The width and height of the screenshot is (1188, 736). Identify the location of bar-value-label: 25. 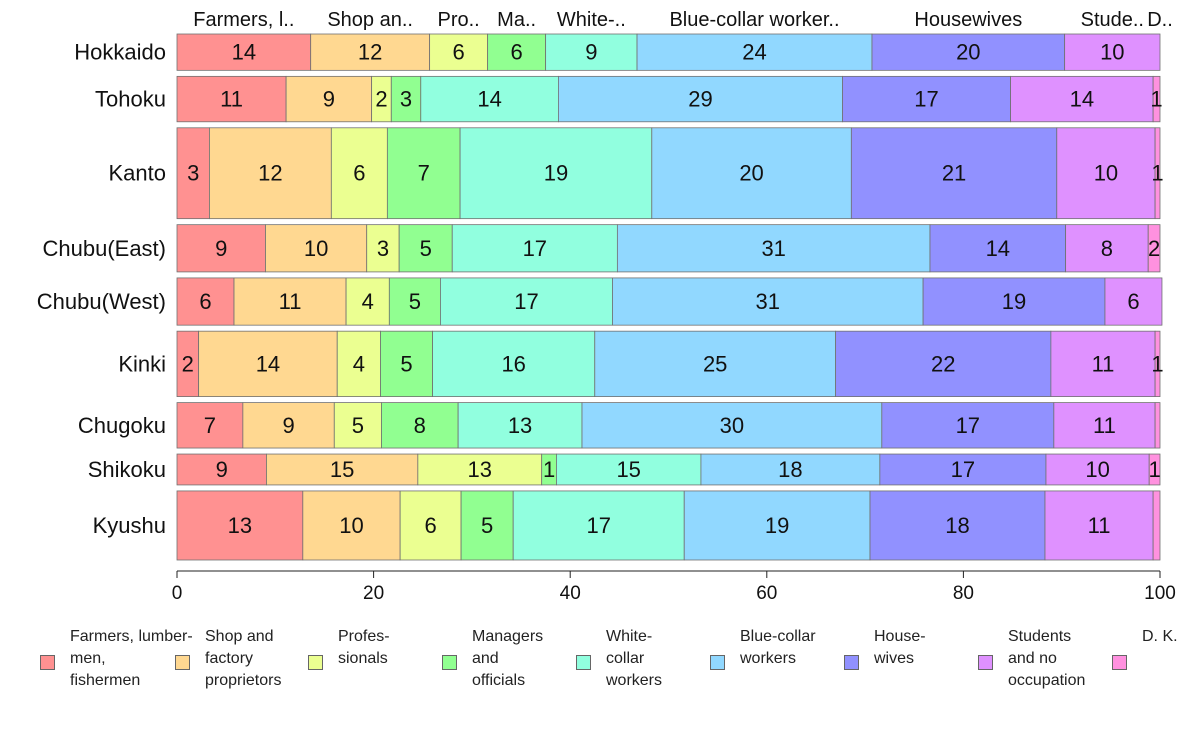
(715, 363).